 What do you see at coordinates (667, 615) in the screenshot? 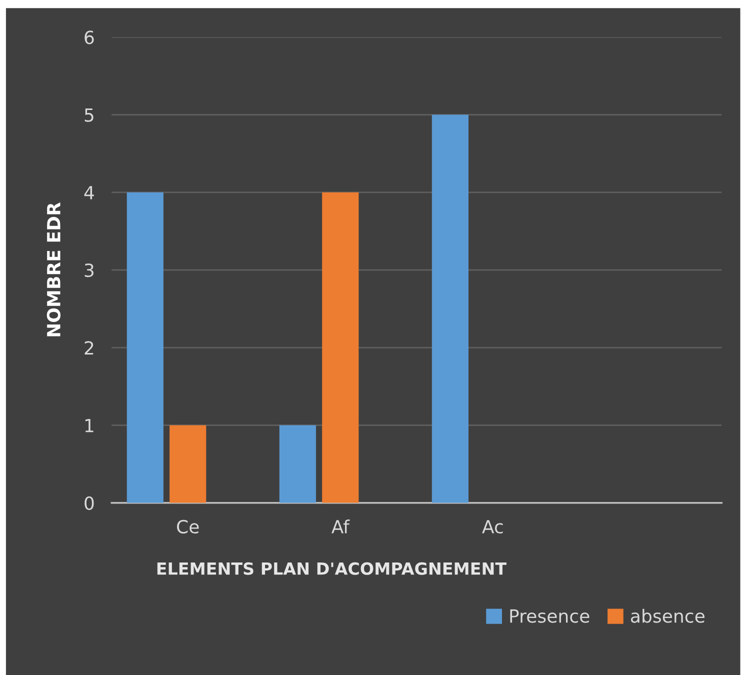
I see `legend-label: absence` at bounding box center [667, 615].